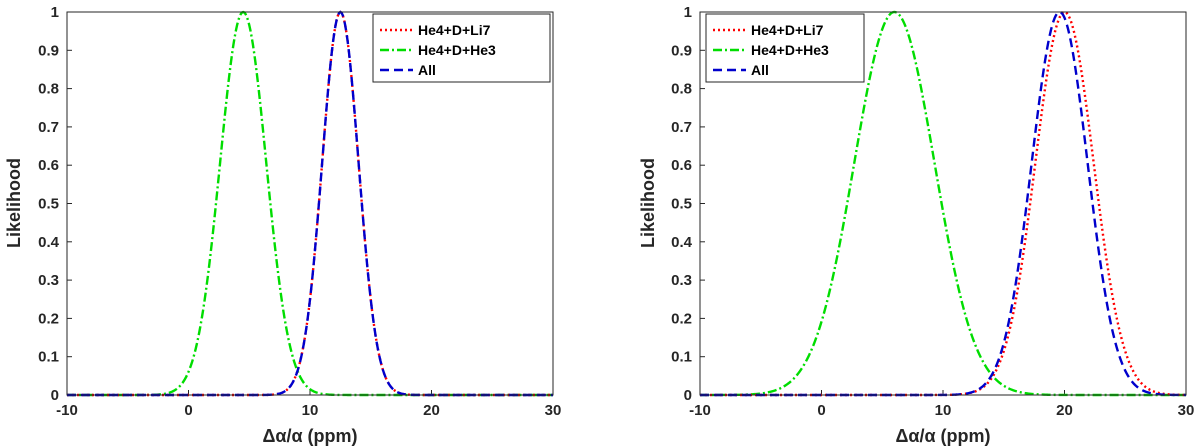  Describe the element at coordinates (790, 50) in the screenshot. I see `legend-label-2-1: He4+D+He3` at that location.